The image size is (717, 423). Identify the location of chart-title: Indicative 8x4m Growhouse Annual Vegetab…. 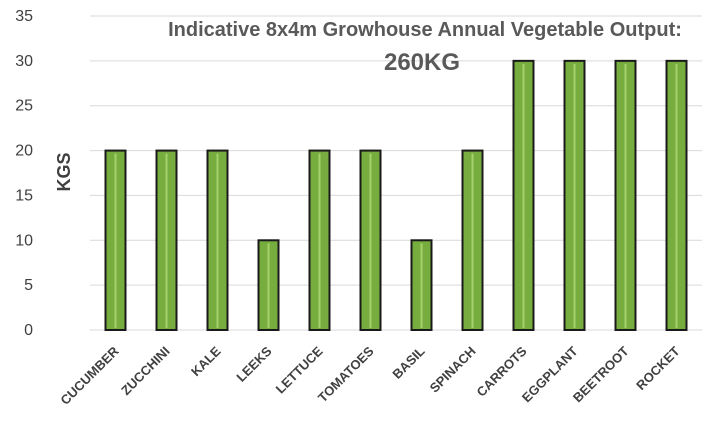
(425, 30).